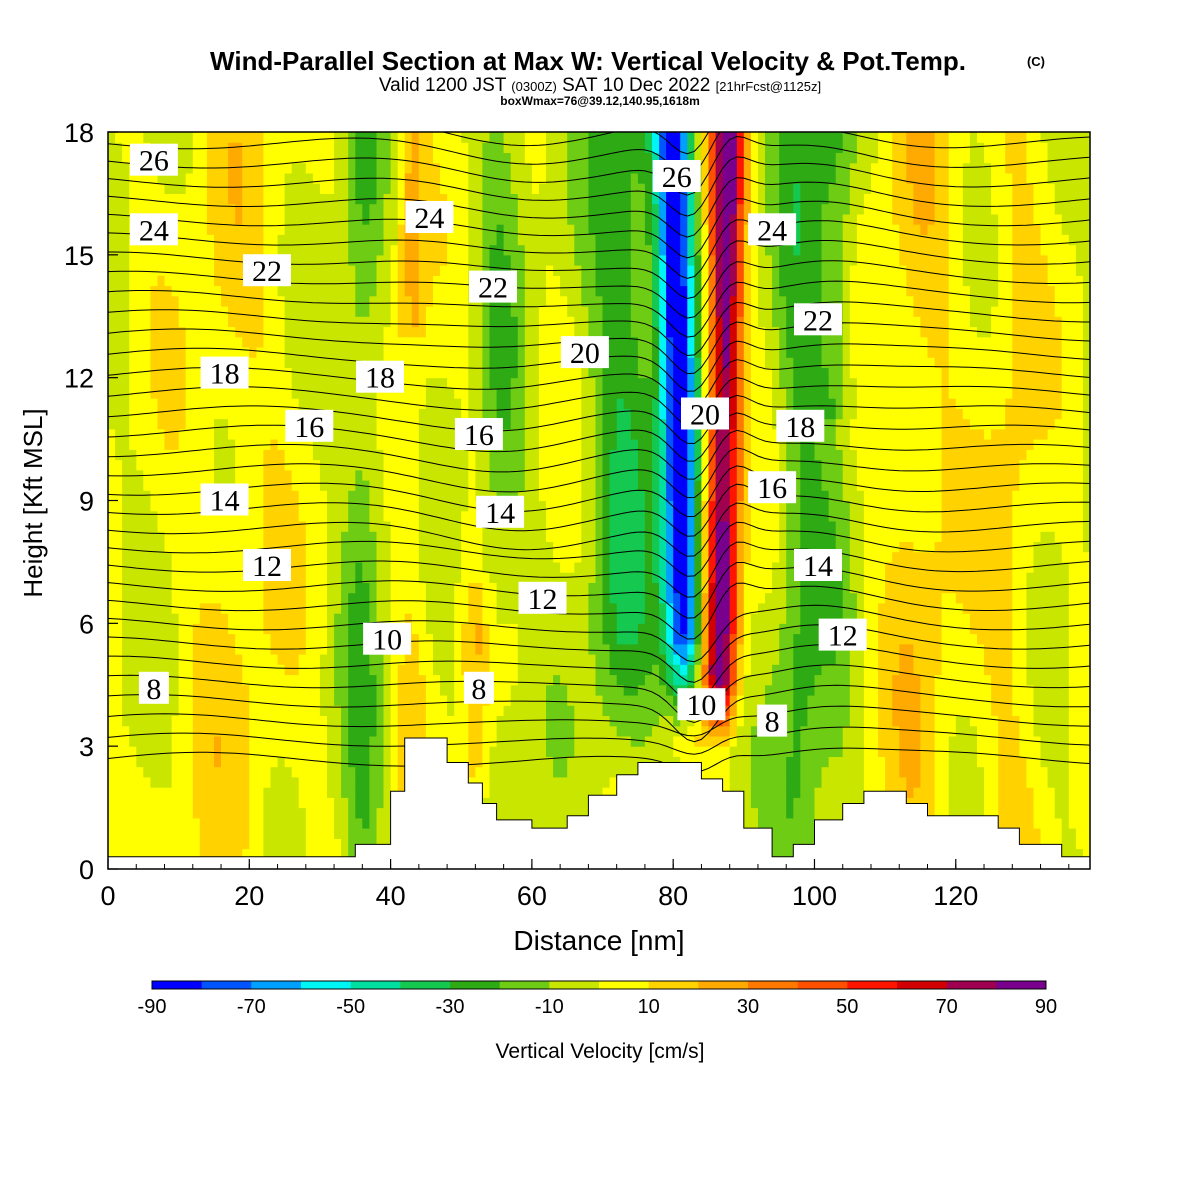 The image size is (1200, 1200). Describe the element at coordinates (599, 549) in the screenshot. I see `theta-contour` at that location.